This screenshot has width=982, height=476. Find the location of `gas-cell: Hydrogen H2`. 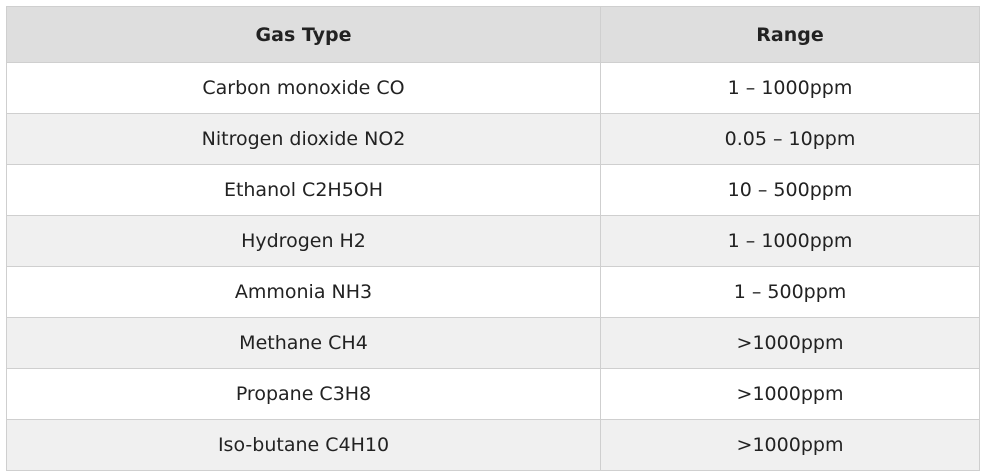

gas-cell: Hydrogen H2 is located at coordinates (303, 241).